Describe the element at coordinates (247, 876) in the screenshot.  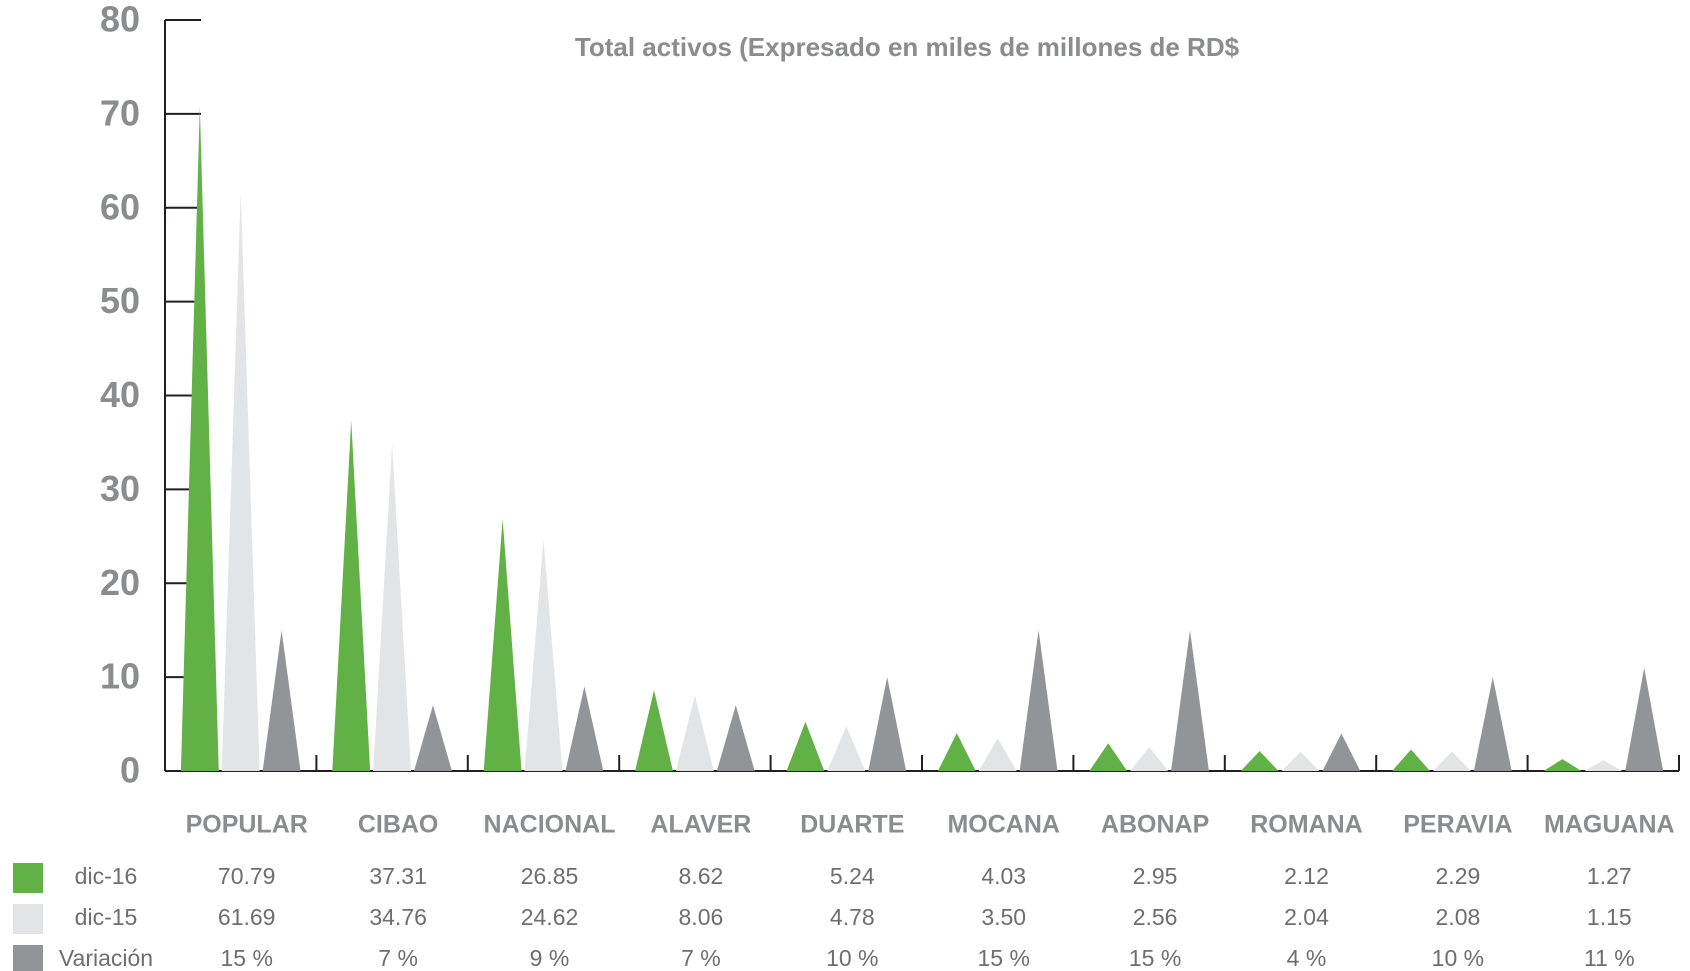
I see `table-cell: 70.79` at that location.